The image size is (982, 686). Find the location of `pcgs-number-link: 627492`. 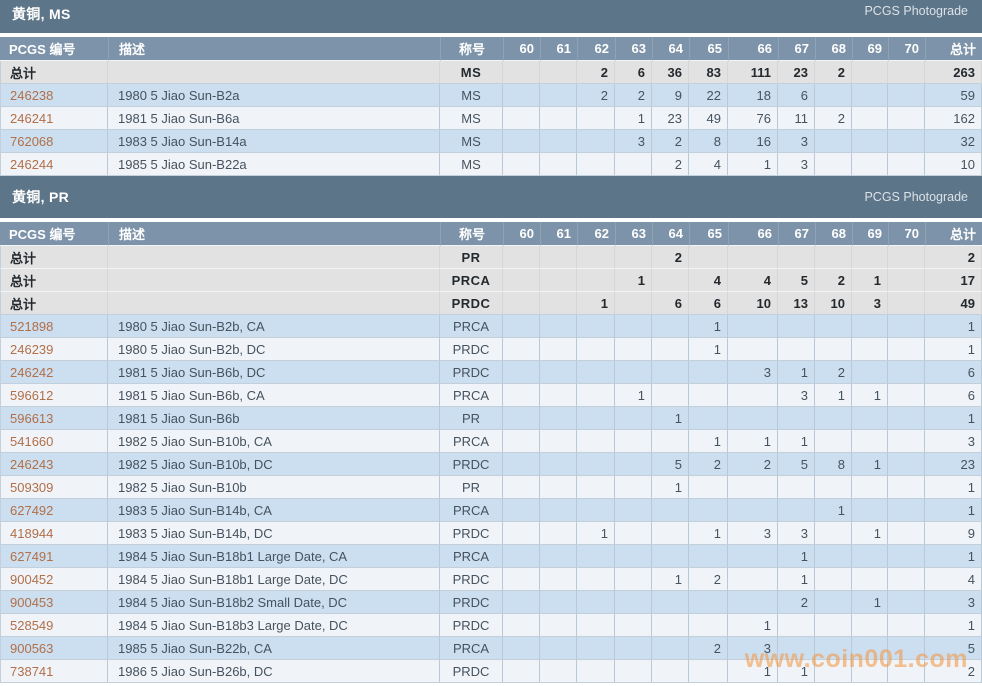

pcgs-number-link: 627492 is located at coordinates (32, 510).